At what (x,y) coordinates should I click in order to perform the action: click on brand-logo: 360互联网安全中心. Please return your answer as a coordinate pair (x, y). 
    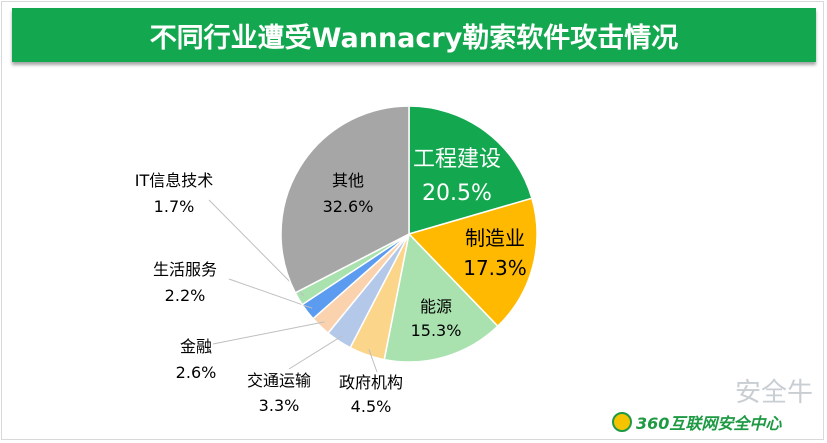
    Looking at the image, I should click on (696, 422).